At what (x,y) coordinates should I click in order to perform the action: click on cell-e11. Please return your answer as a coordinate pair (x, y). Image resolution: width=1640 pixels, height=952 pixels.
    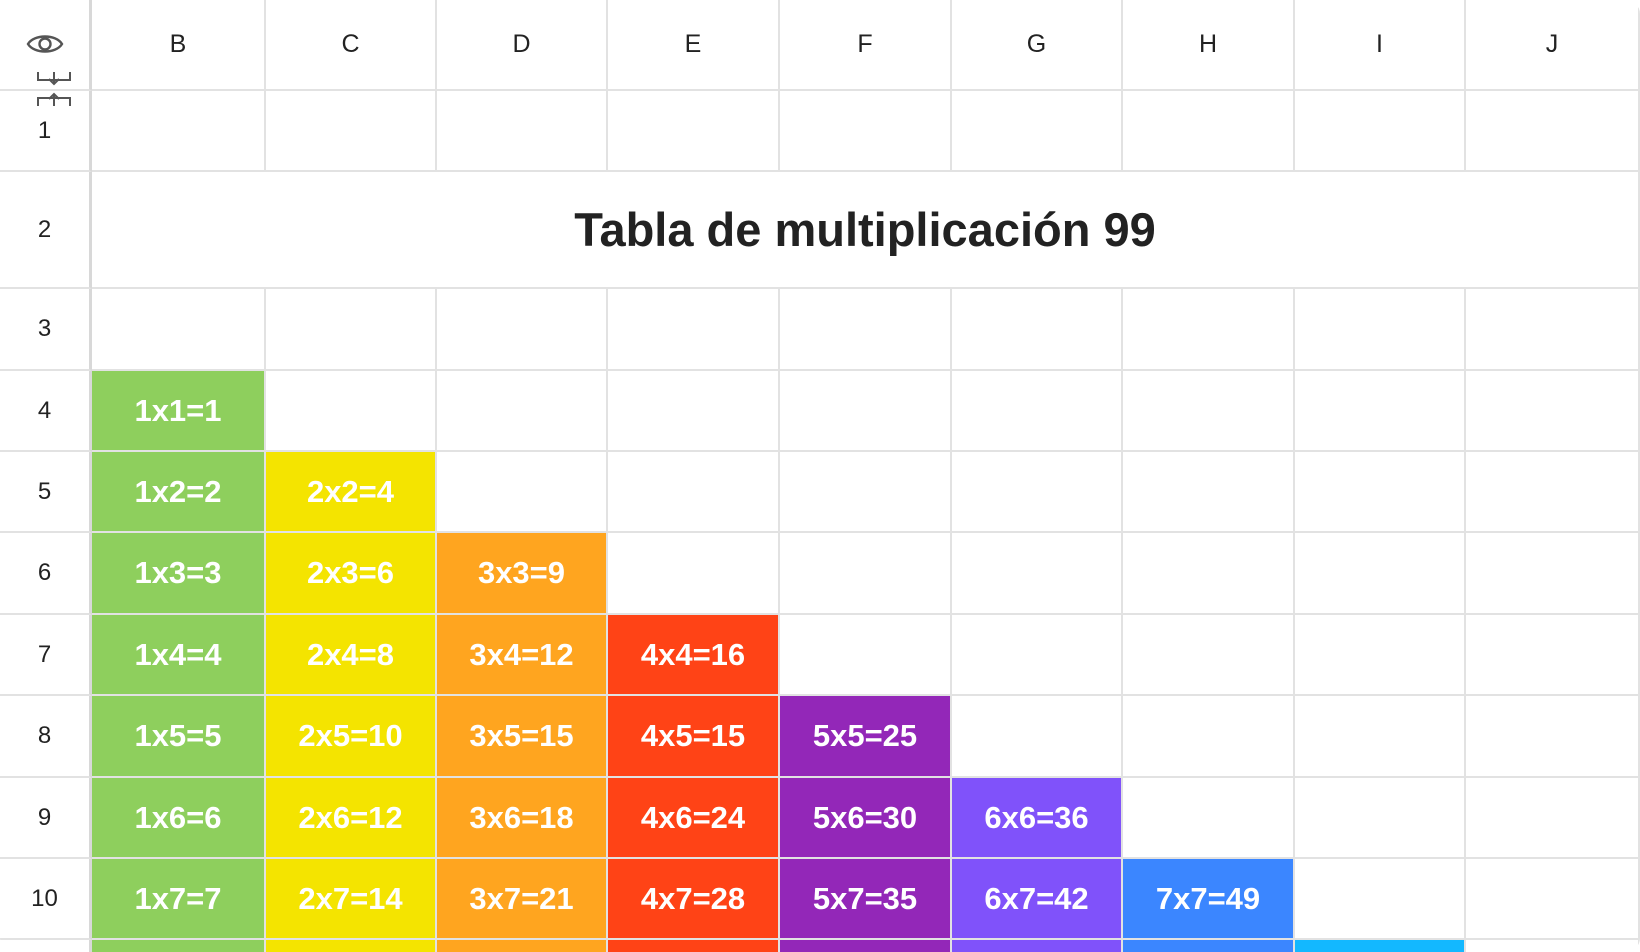
    Looking at the image, I should click on (694, 946).